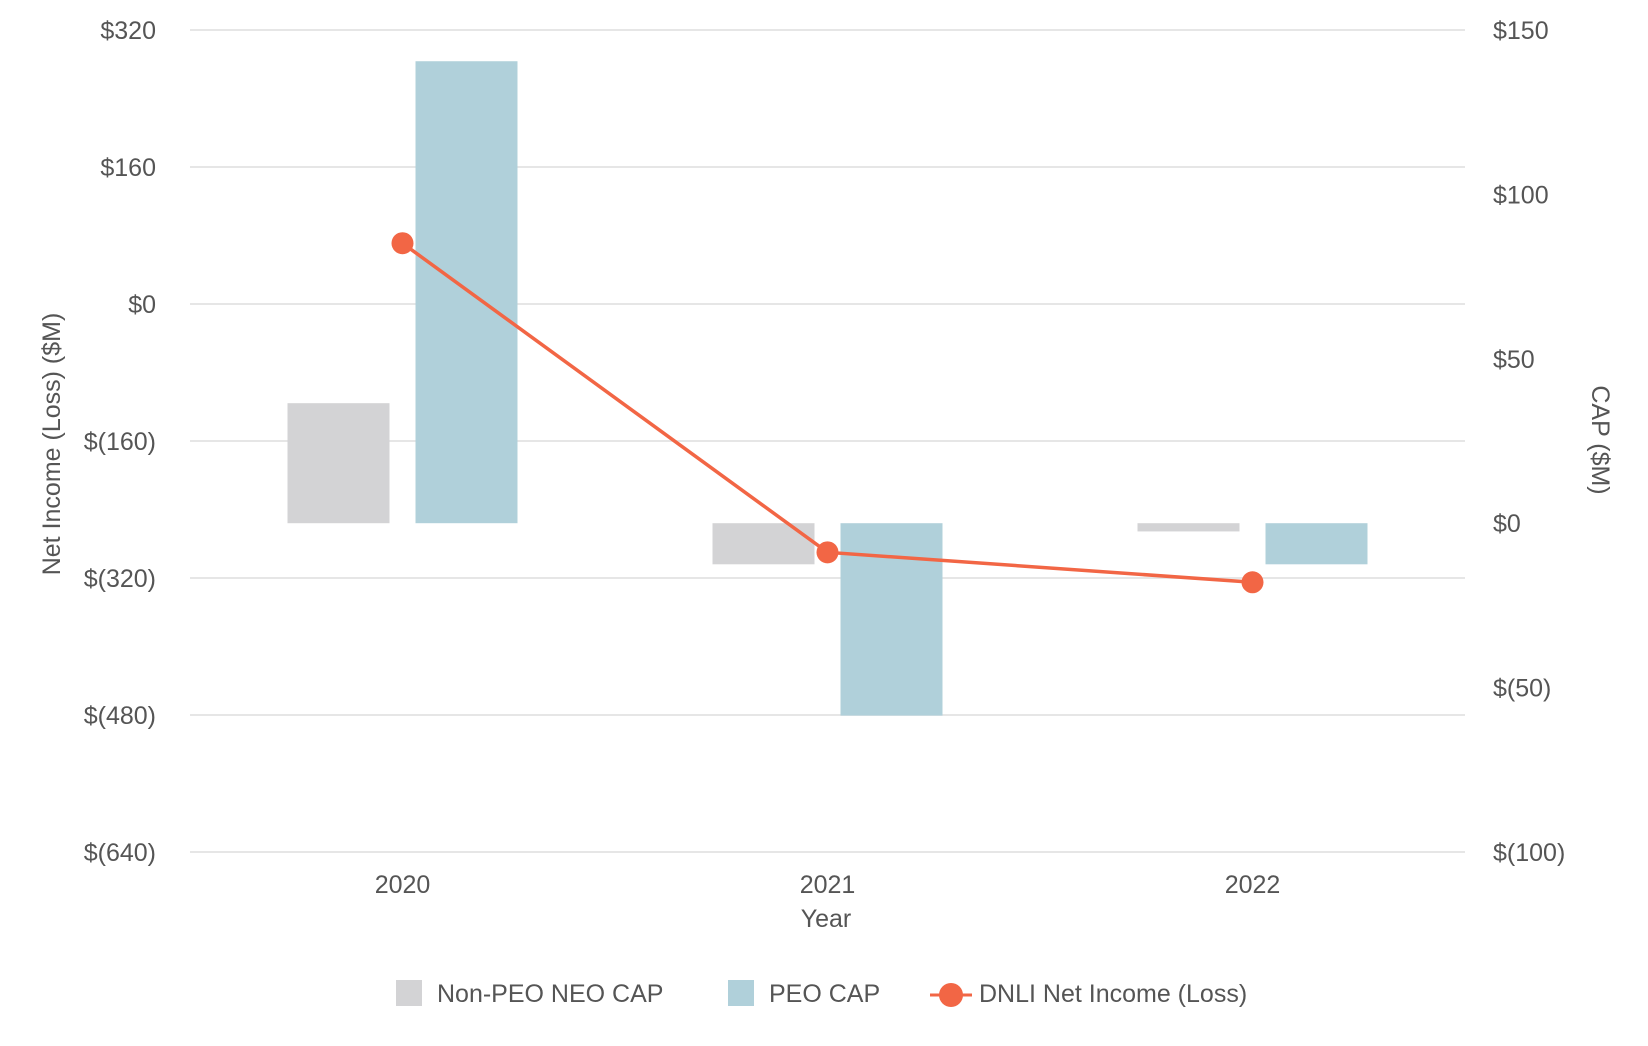 This screenshot has height=1046, width=1648. I want to click on legend-label-dnli-net-income: DNLI Net Income (Loss), so click(1113, 994).